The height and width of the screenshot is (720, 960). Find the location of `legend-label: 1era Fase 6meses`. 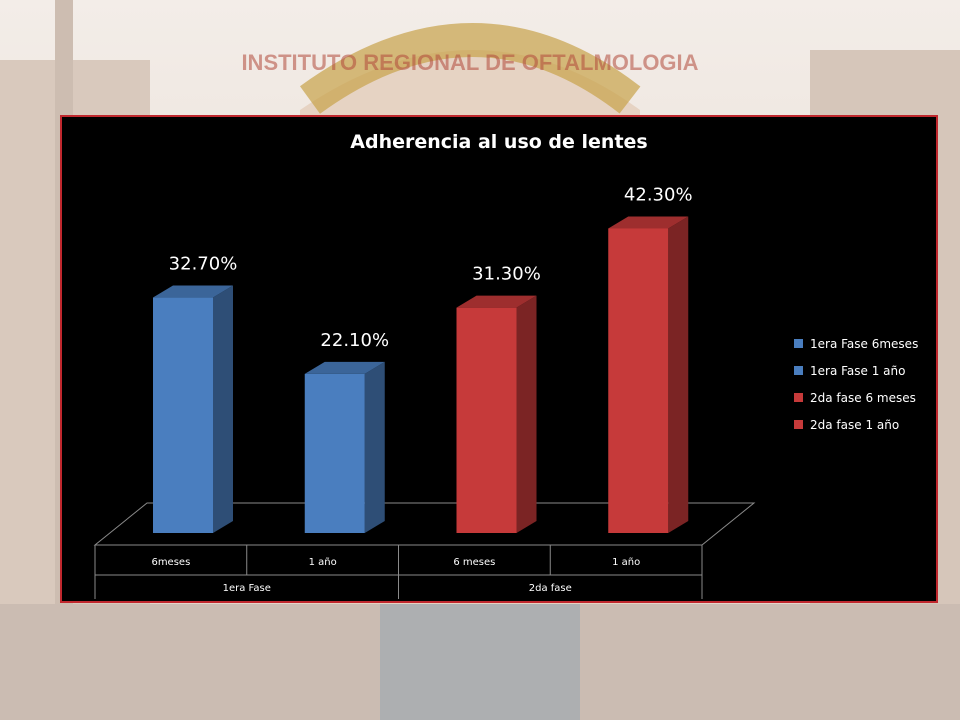

legend-label: 1era Fase 6meses is located at coordinates (864, 343).